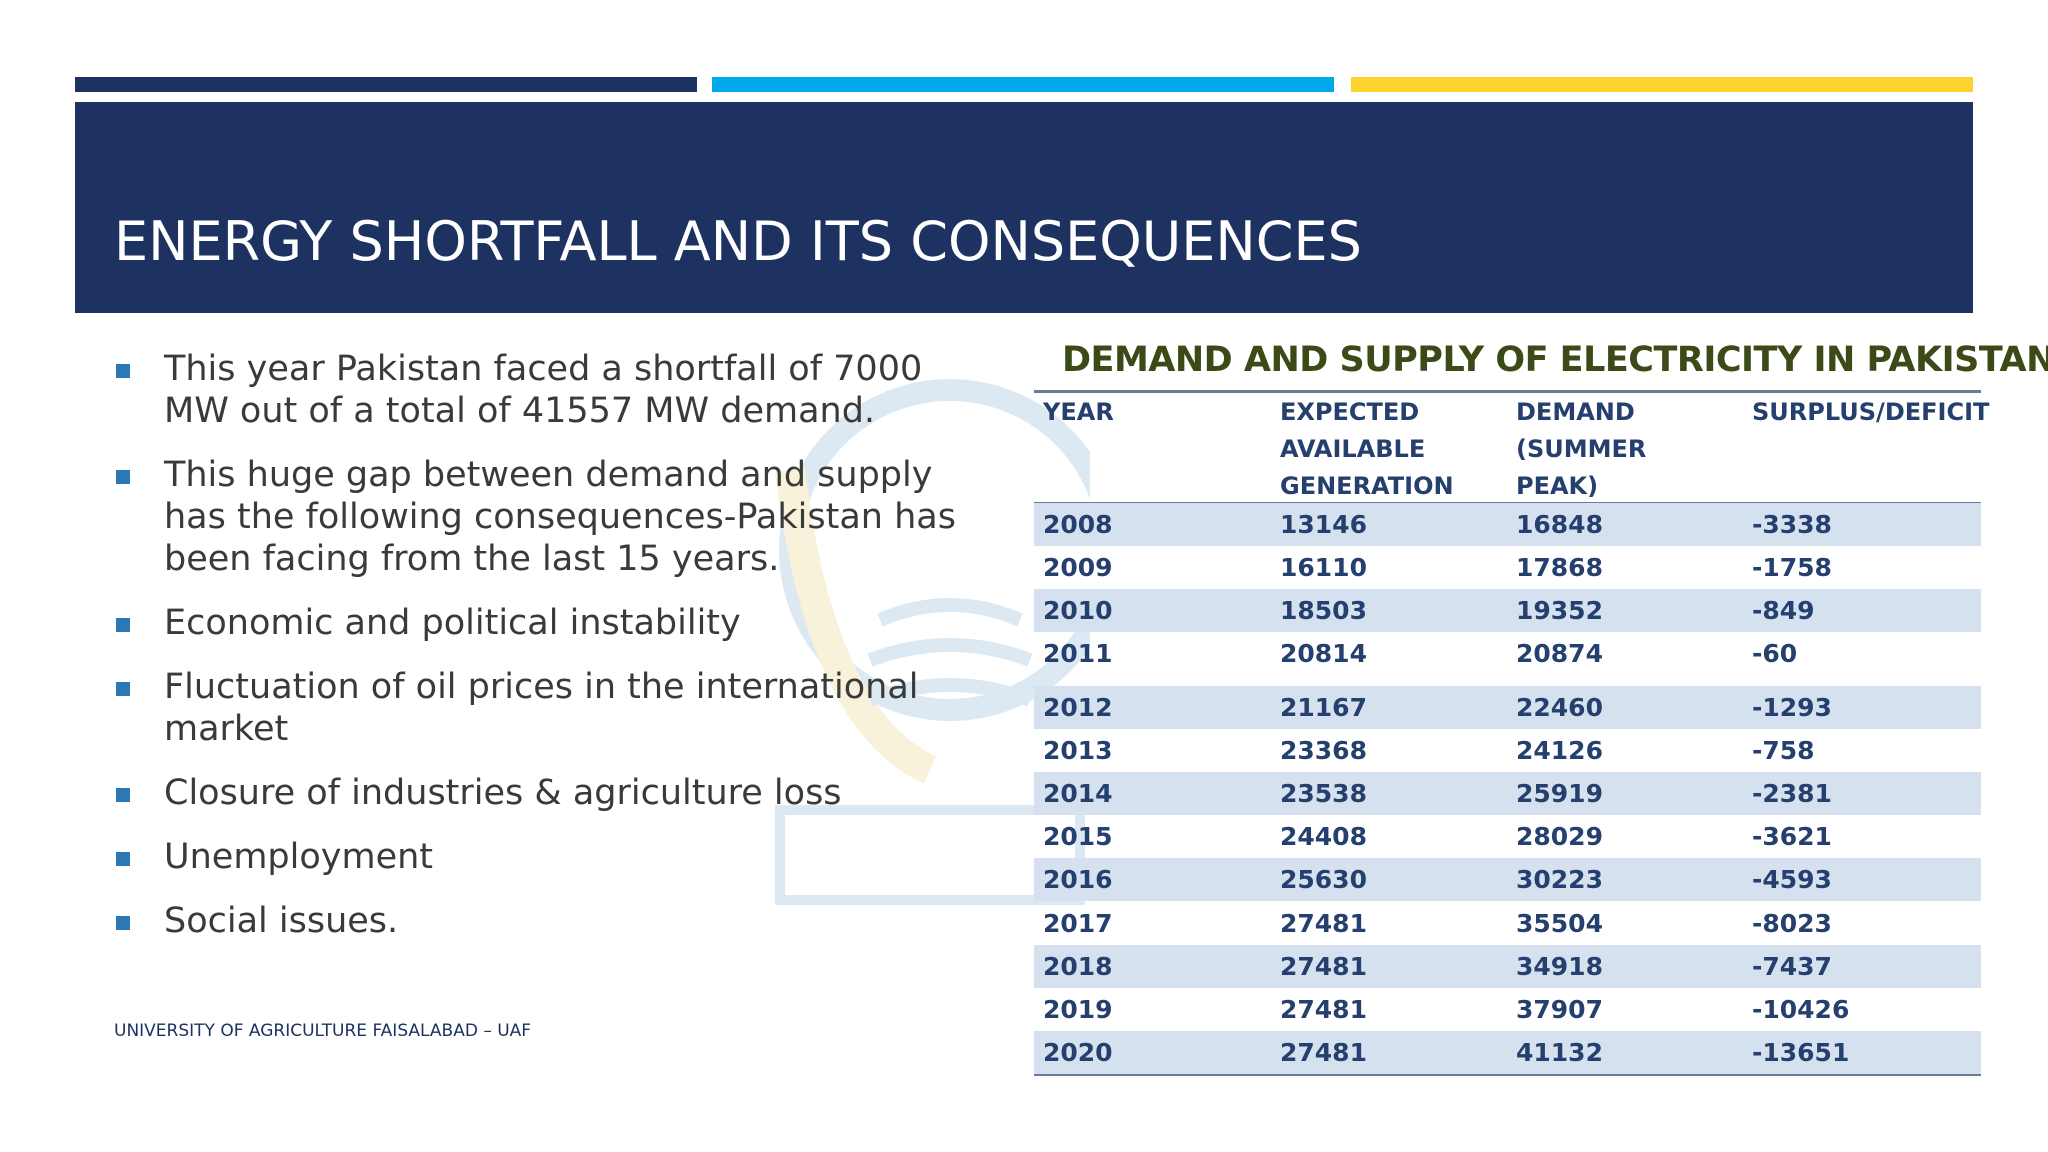  Describe the element at coordinates (1507, 391) in the screenshot. I see `table-top-rule` at that location.